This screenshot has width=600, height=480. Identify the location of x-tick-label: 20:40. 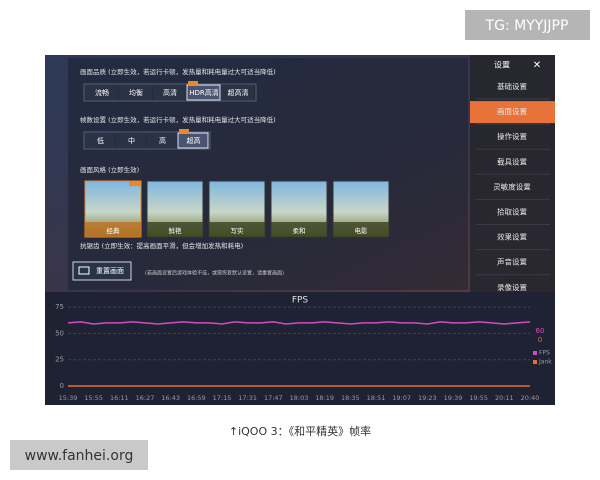
(530, 398).